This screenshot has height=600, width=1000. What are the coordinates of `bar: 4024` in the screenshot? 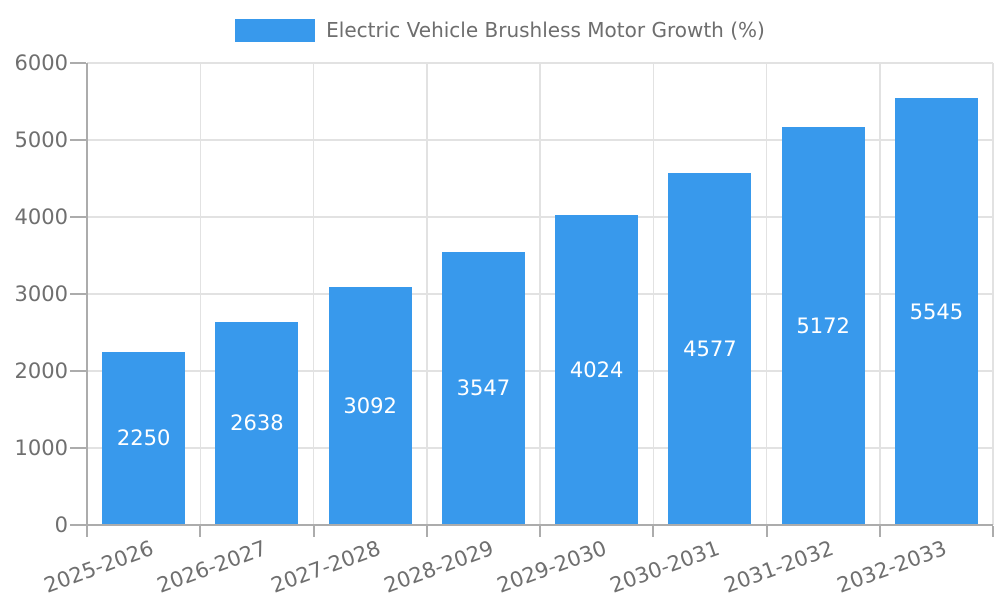 It's located at (597, 370).